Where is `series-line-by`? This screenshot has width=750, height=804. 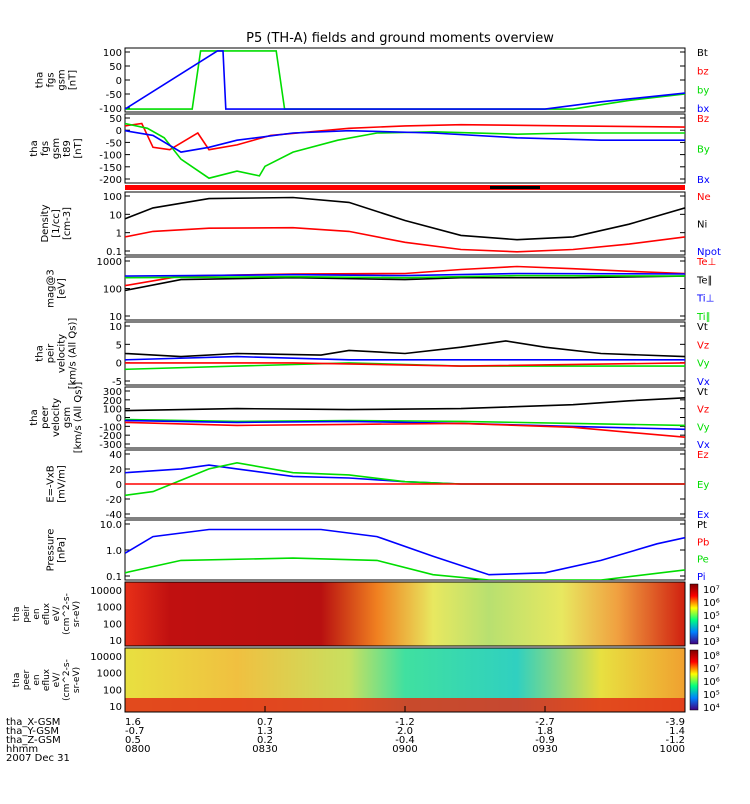 series-line-by is located at coordinates (405, 80).